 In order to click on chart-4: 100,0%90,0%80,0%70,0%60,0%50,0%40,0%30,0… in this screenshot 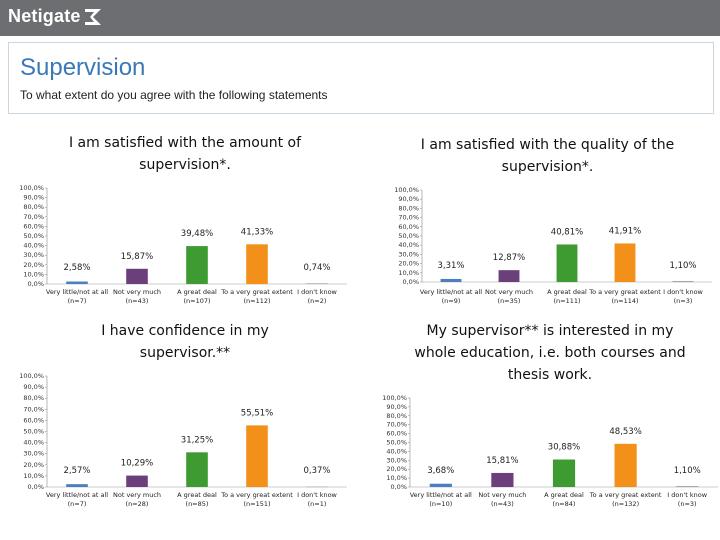, I will do `click(550, 451)`.